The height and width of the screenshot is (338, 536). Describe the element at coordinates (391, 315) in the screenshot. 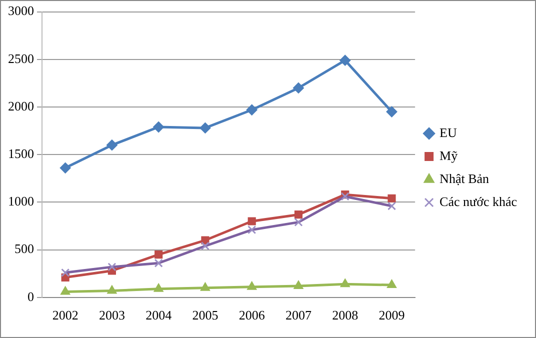

I see `x-tick-label: 2009` at that location.